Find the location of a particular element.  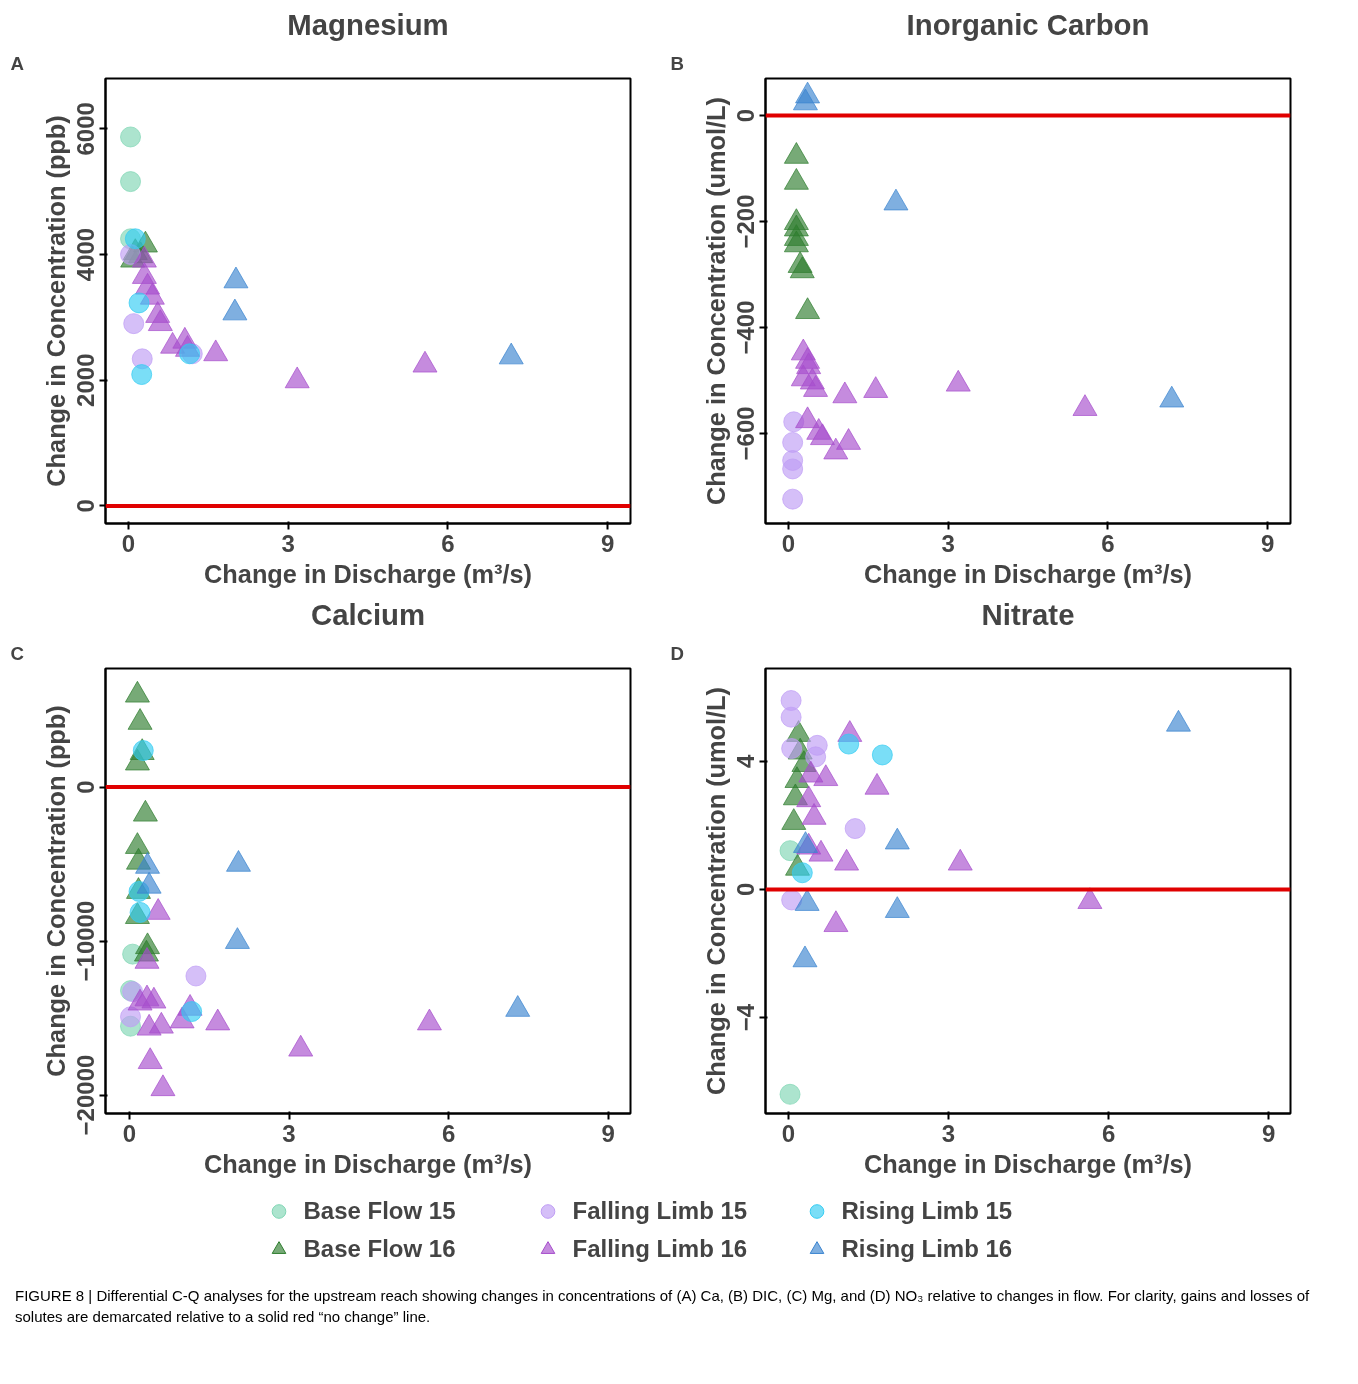

y-tick-label: 6000 is located at coordinates (86, 129).